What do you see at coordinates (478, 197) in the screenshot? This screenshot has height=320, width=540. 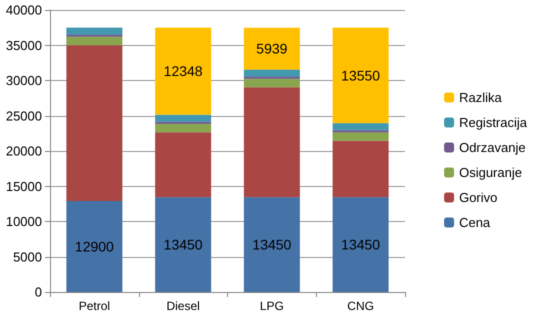 I see `legend-label: Gorivo` at bounding box center [478, 197].